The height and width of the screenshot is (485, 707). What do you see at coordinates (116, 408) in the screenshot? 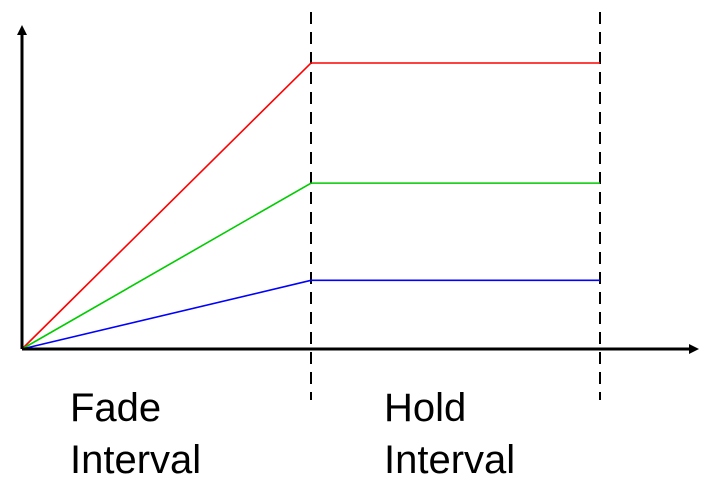
I see `fade-interval-label-line-1: Fade` at bounding box center [116, 408].